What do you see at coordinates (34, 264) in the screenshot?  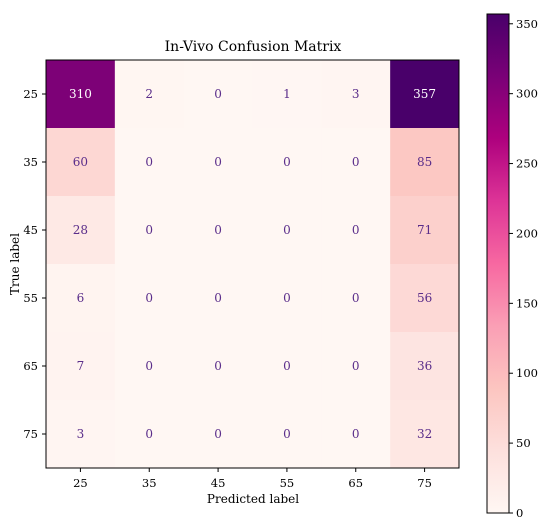 I see `y-axis: 25 35 45 55 65 75` at bounding box center [34, 264].